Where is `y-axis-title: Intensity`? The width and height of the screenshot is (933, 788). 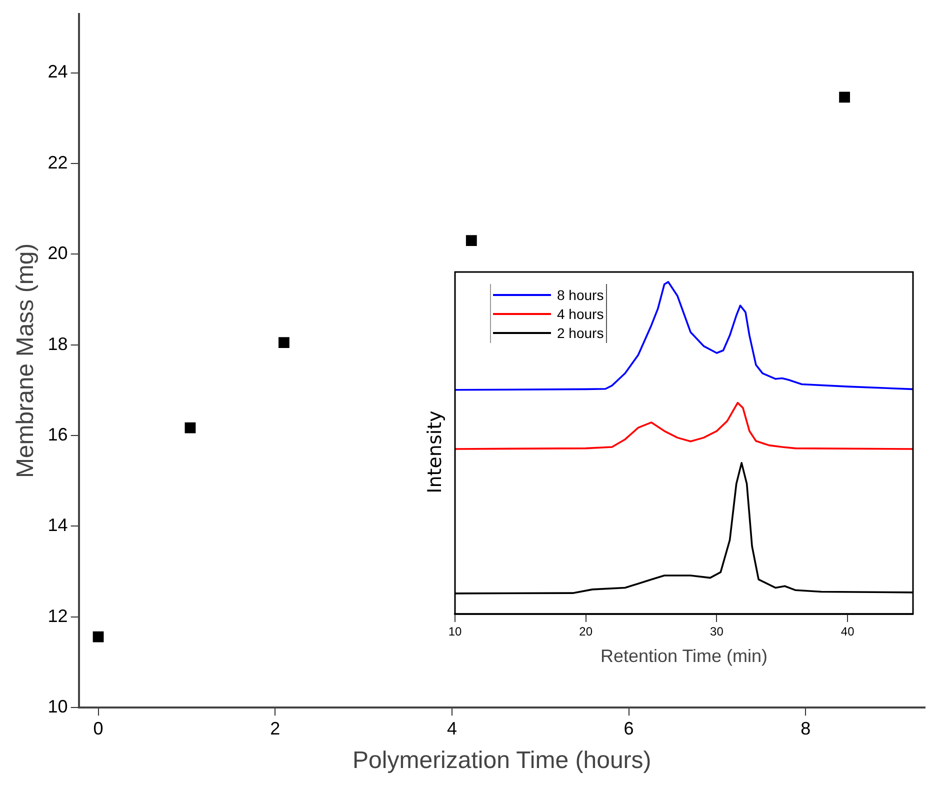
y-axis-title: Intensity is located at coordinates (435, 452).